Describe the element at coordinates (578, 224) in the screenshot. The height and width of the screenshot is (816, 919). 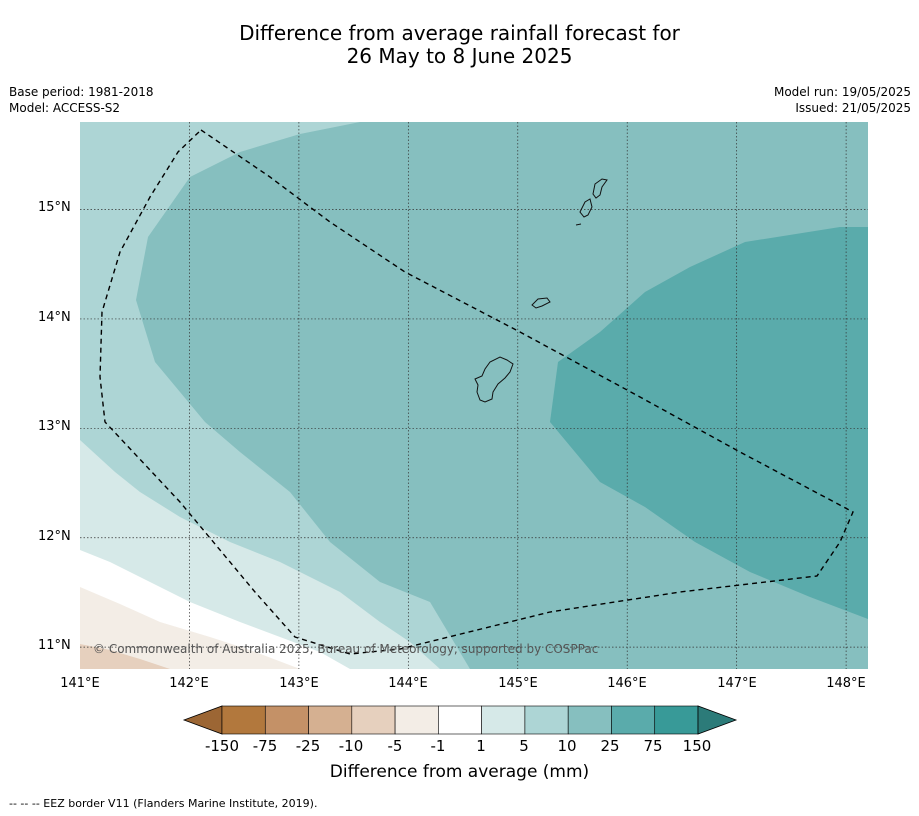
I see `island-aguijan` at that location.